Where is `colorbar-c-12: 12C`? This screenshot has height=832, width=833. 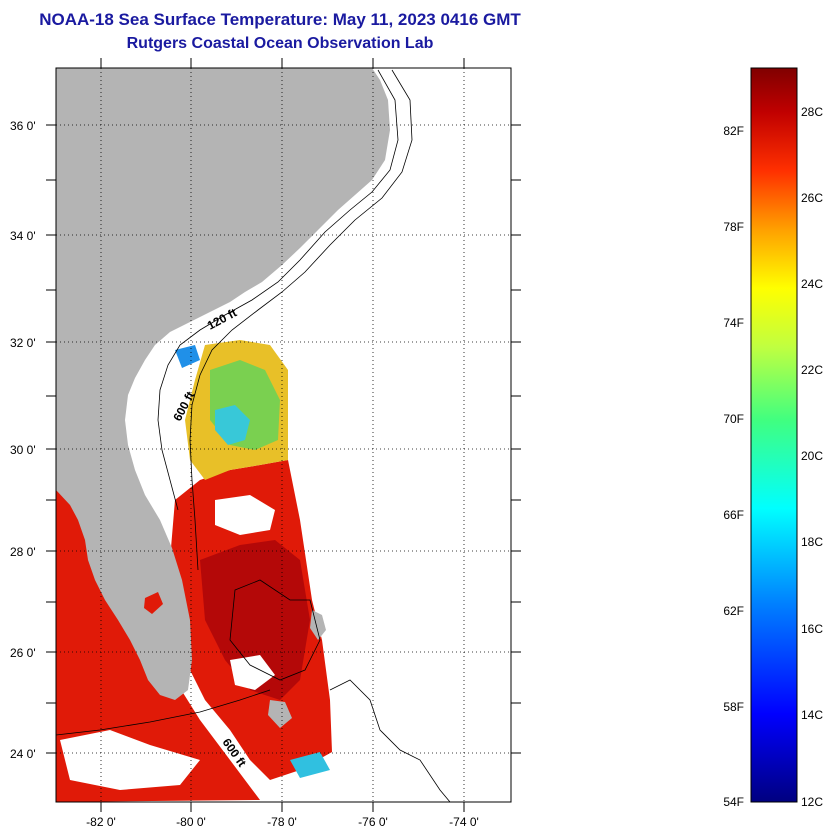
colorbar-c-12: 12C is located at coordinates (812, 802).